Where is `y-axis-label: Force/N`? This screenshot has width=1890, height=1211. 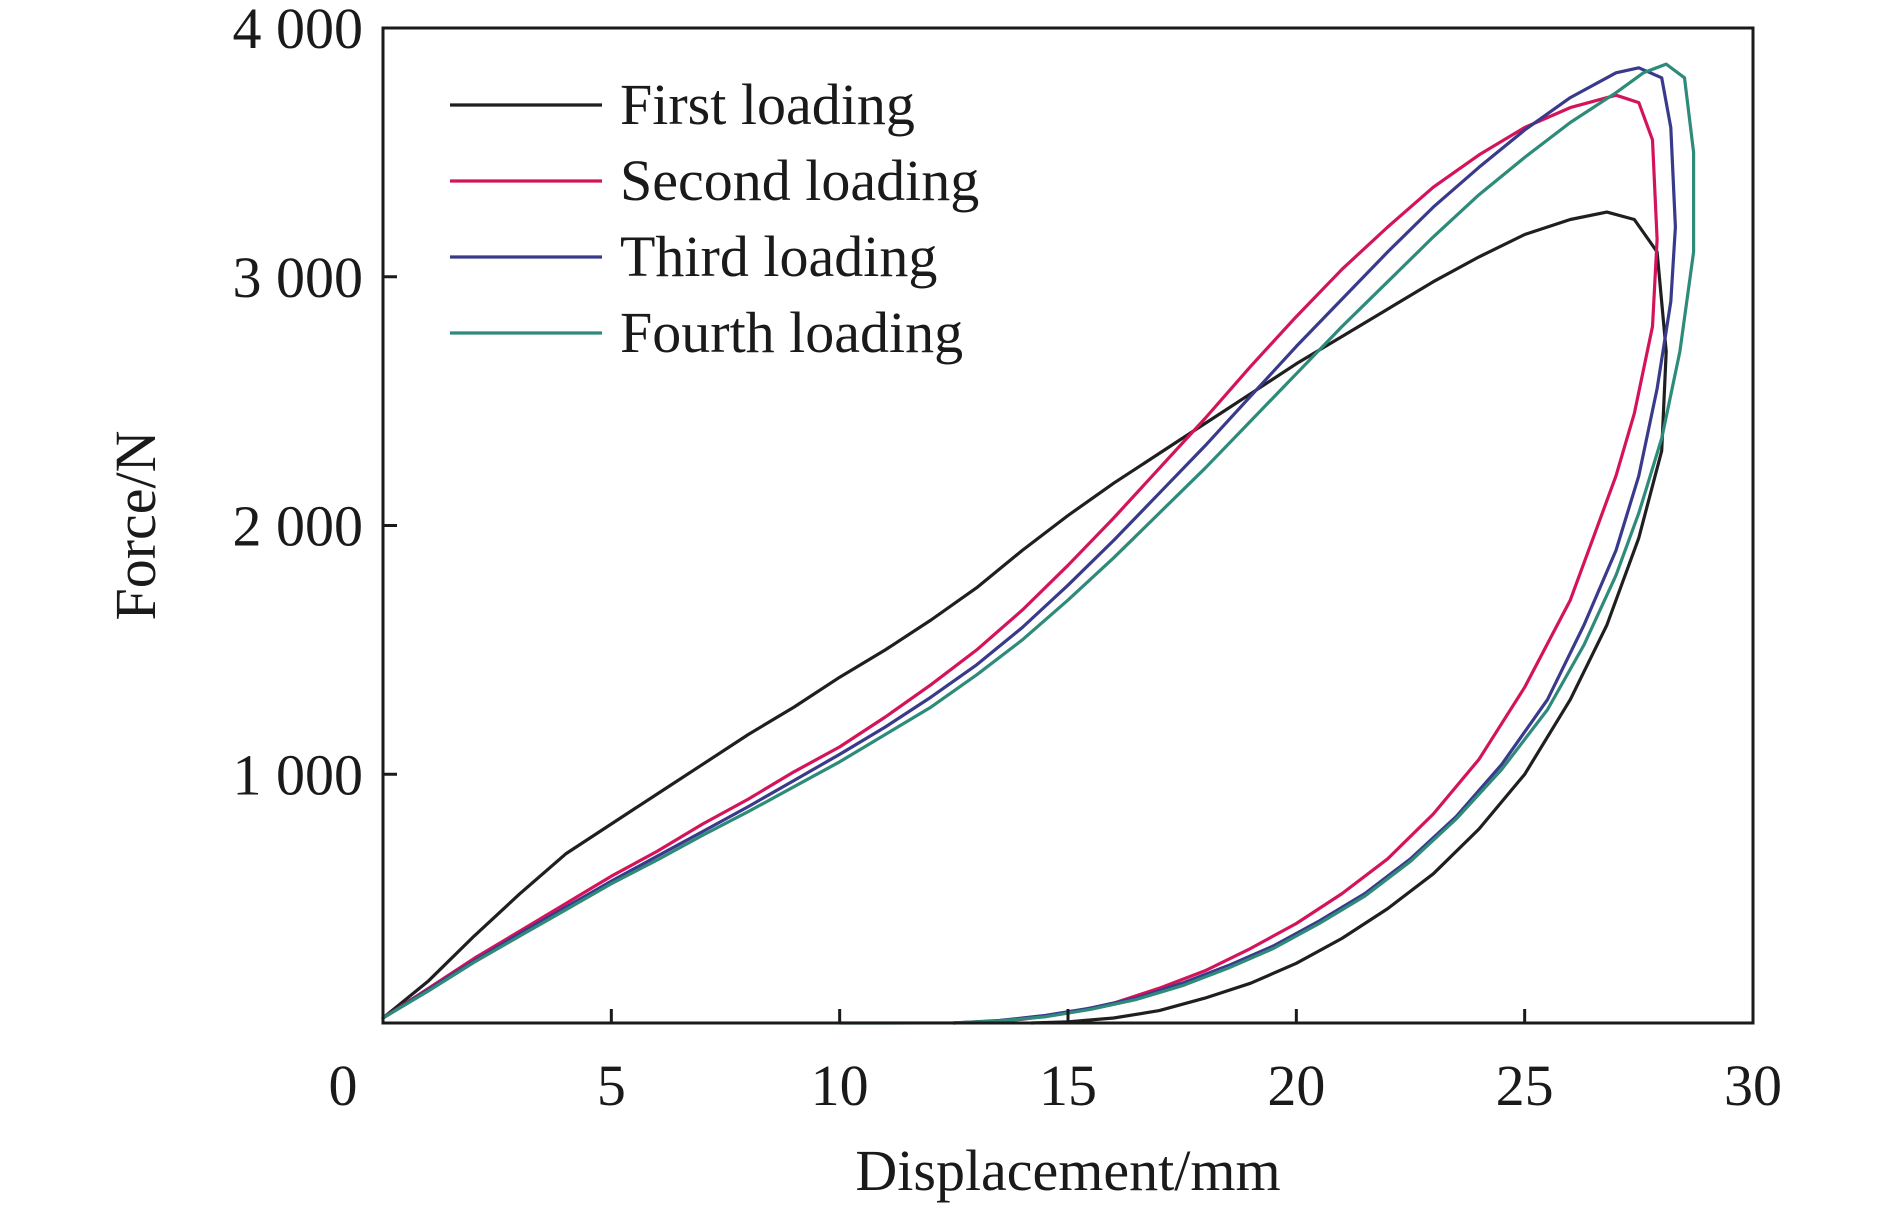 y-axis-label: Force/N is located at coordinates (135, 525).